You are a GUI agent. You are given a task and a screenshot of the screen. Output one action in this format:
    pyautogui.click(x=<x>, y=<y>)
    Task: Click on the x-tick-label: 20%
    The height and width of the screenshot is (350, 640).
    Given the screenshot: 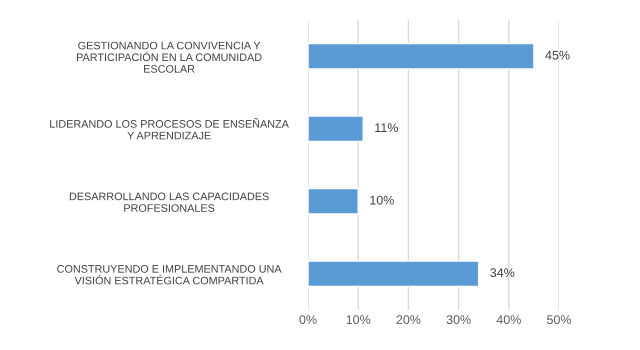 What is the action you would take?
    pyautogui.click(x=408, y=319)
    